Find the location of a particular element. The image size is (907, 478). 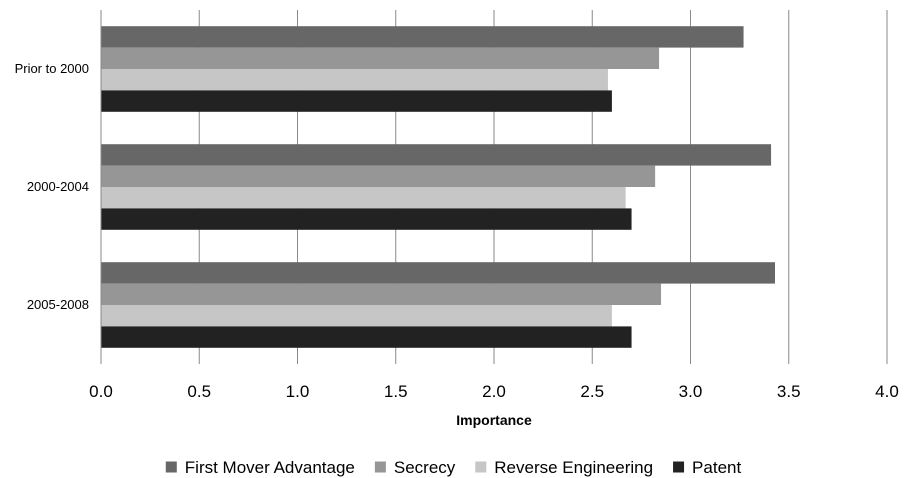

x-tick-label: 2.0 is located at coordinates (494, 391).